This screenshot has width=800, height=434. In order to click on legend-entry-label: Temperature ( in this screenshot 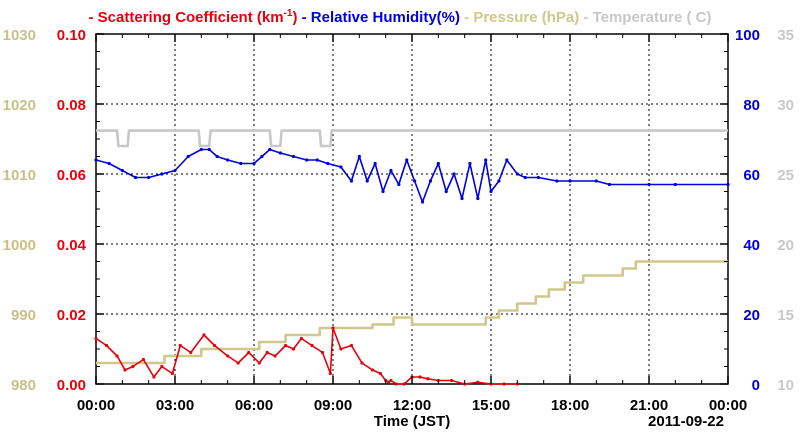, I will do `click(642, 17)`.